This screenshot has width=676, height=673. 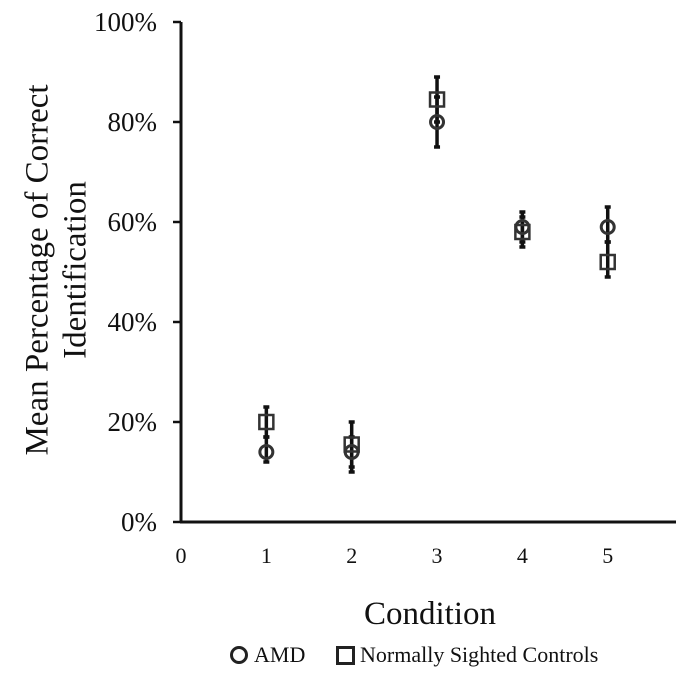 I want to click on x-axis-label: Condition, so click(x=430, y=614).